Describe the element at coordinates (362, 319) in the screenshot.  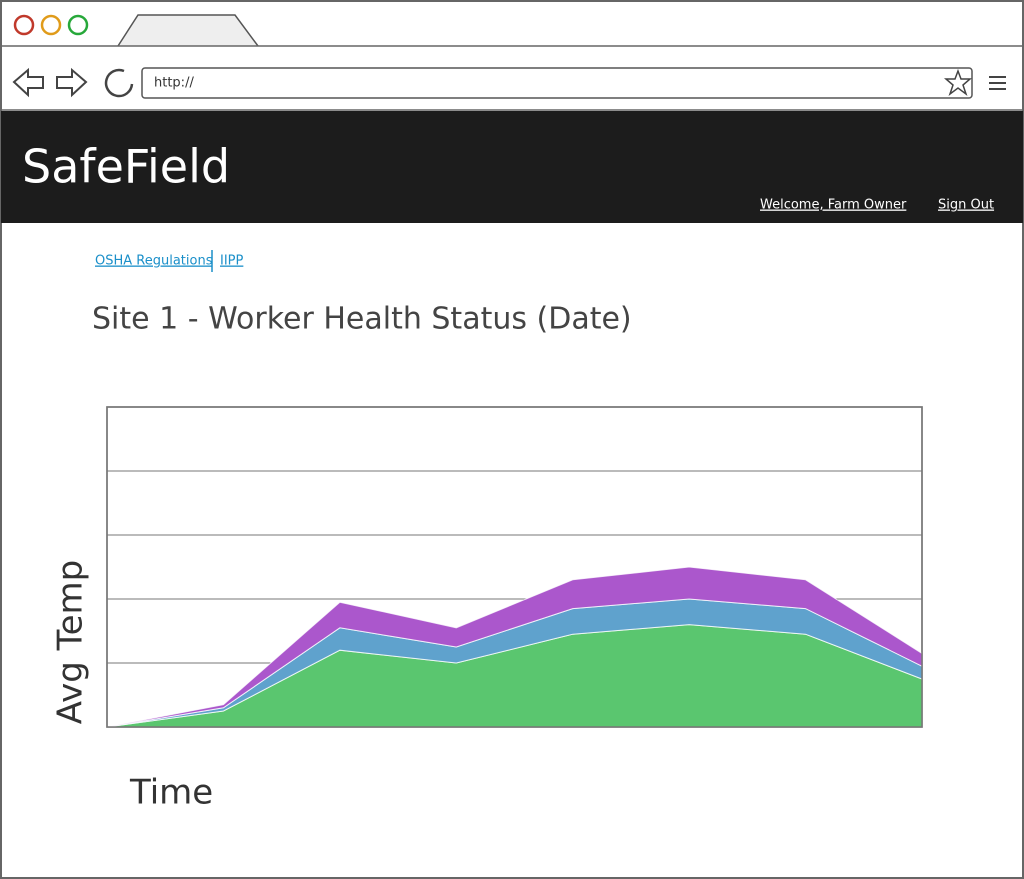
I see `page-heading: Site 1 - Worker Health Status (Date)` at that location.